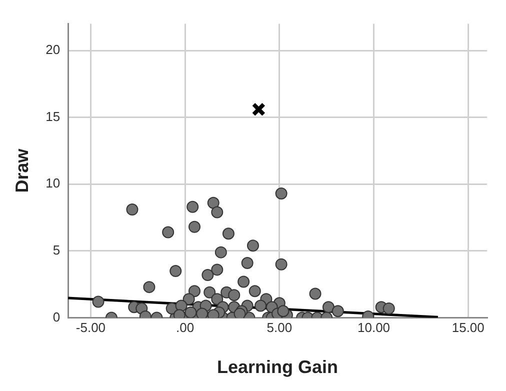 The image size is (506, 391). What do you see at coordinates (56, 250) in the screenshot?
I see `y-tick-label: 5` at bounding box center [56, 250].